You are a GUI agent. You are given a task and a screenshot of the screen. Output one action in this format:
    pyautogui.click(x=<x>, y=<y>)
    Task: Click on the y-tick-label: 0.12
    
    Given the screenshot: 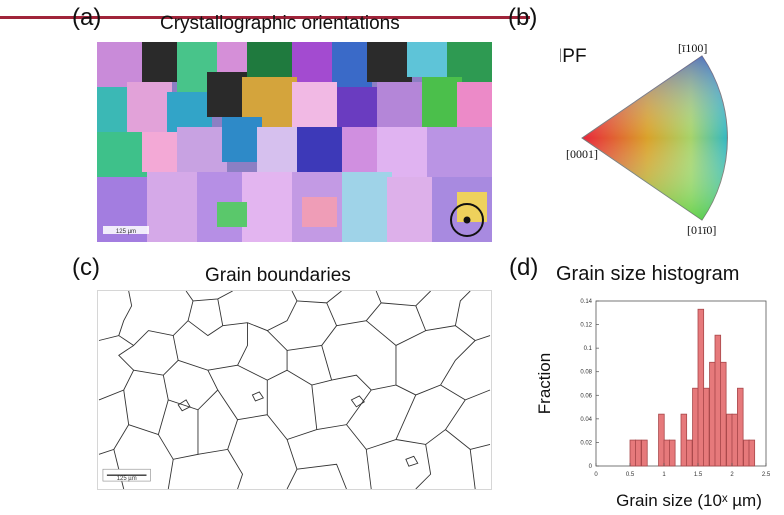 What is the action you would take?
    pyautogui.click(x=586, y=326)
    